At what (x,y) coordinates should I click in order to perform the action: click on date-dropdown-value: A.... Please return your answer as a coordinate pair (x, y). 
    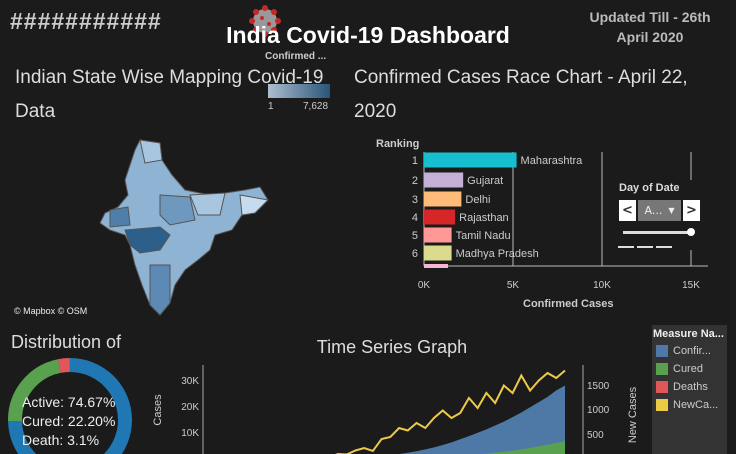
    Looking at the image, I should click on (653, 210).